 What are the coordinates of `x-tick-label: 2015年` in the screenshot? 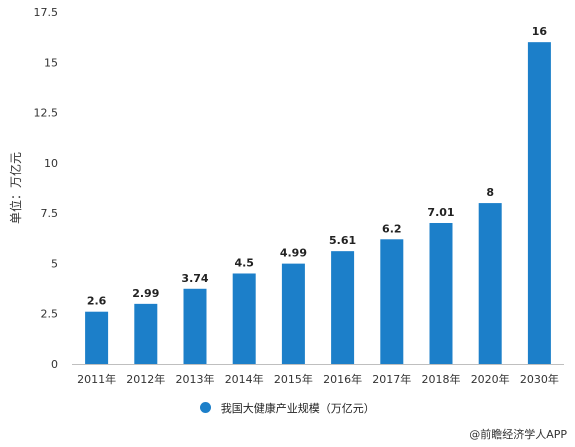 It's located at (293, 379).